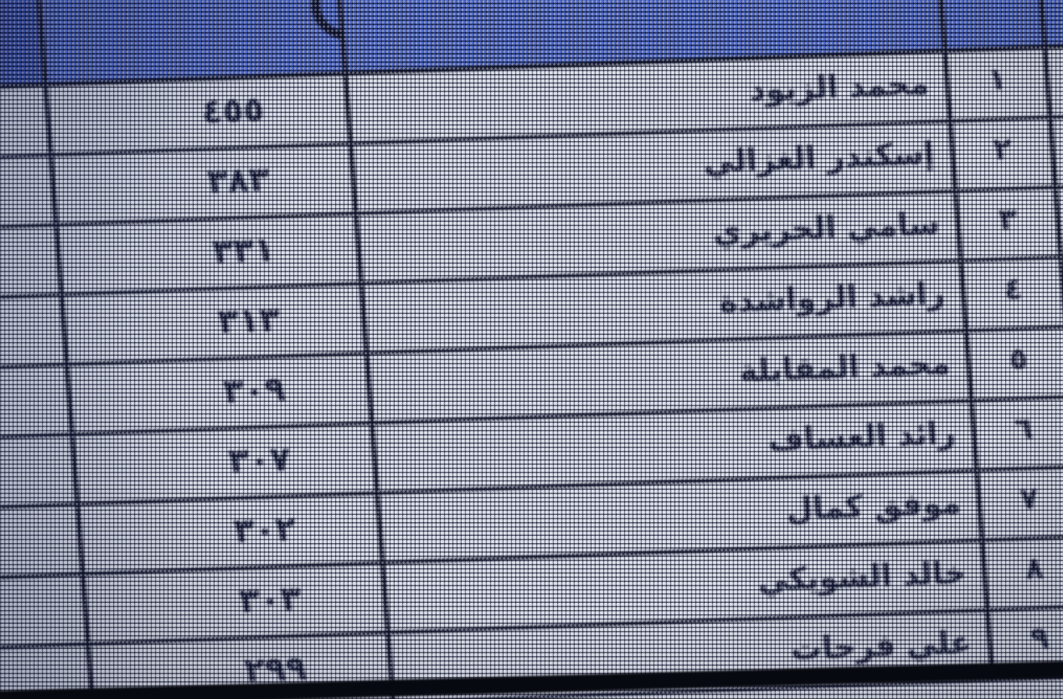 The width and height of the screenshot is (1063, 699). I want to click on rank-cell: ٢, so click(1005, 154).